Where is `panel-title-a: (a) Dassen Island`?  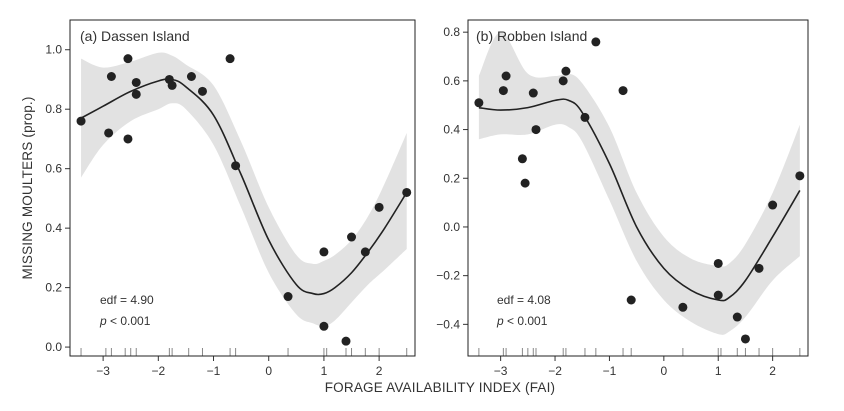
panel-title-a: (a) Dassen Island is located at coordinates (135, 36).